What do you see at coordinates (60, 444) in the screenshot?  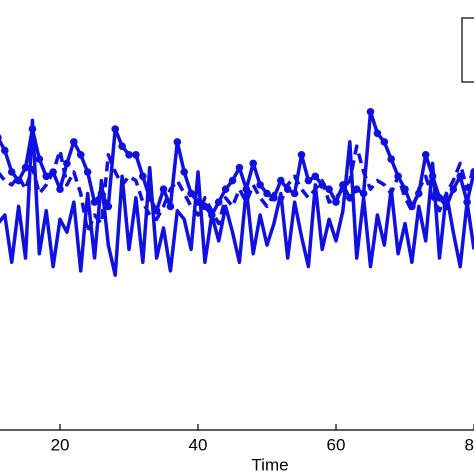 I see `x-tick-label: 20` at bounding box center [60, 444].